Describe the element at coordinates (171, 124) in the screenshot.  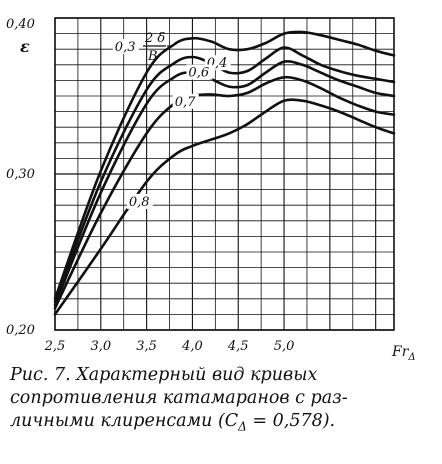
I see `series-labels: 0,30,40,60,70,8` at that location.